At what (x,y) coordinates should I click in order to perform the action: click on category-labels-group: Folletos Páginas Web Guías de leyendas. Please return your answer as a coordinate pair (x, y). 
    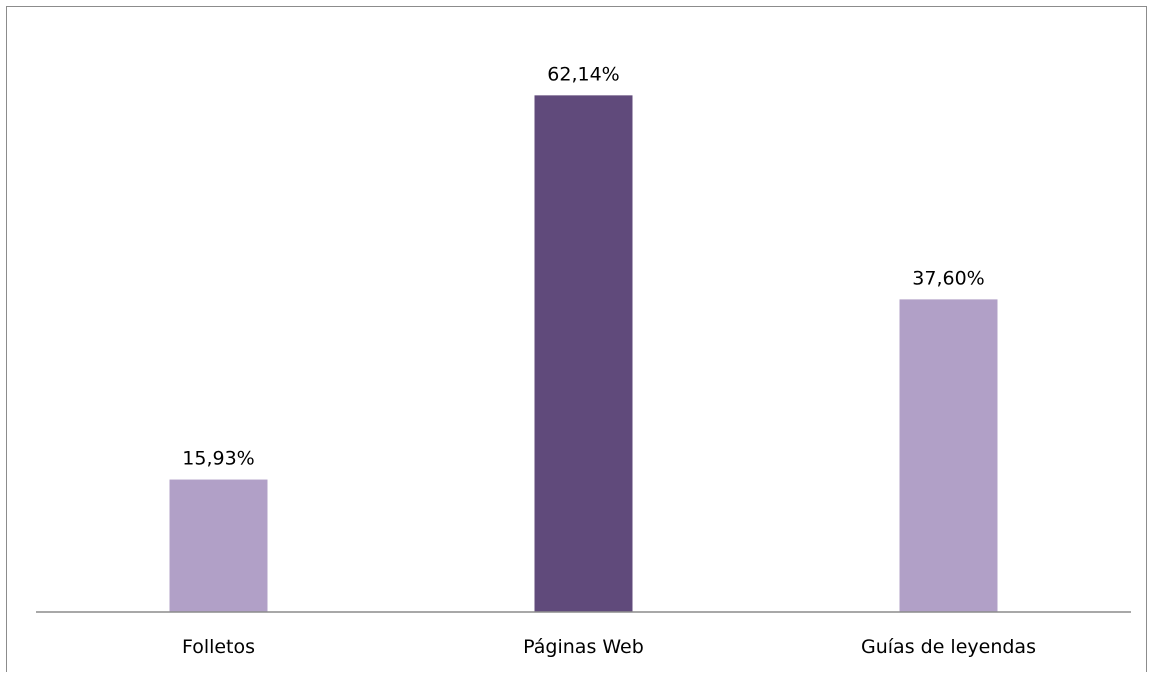
    Looking at the image, I should click on (609, 647).